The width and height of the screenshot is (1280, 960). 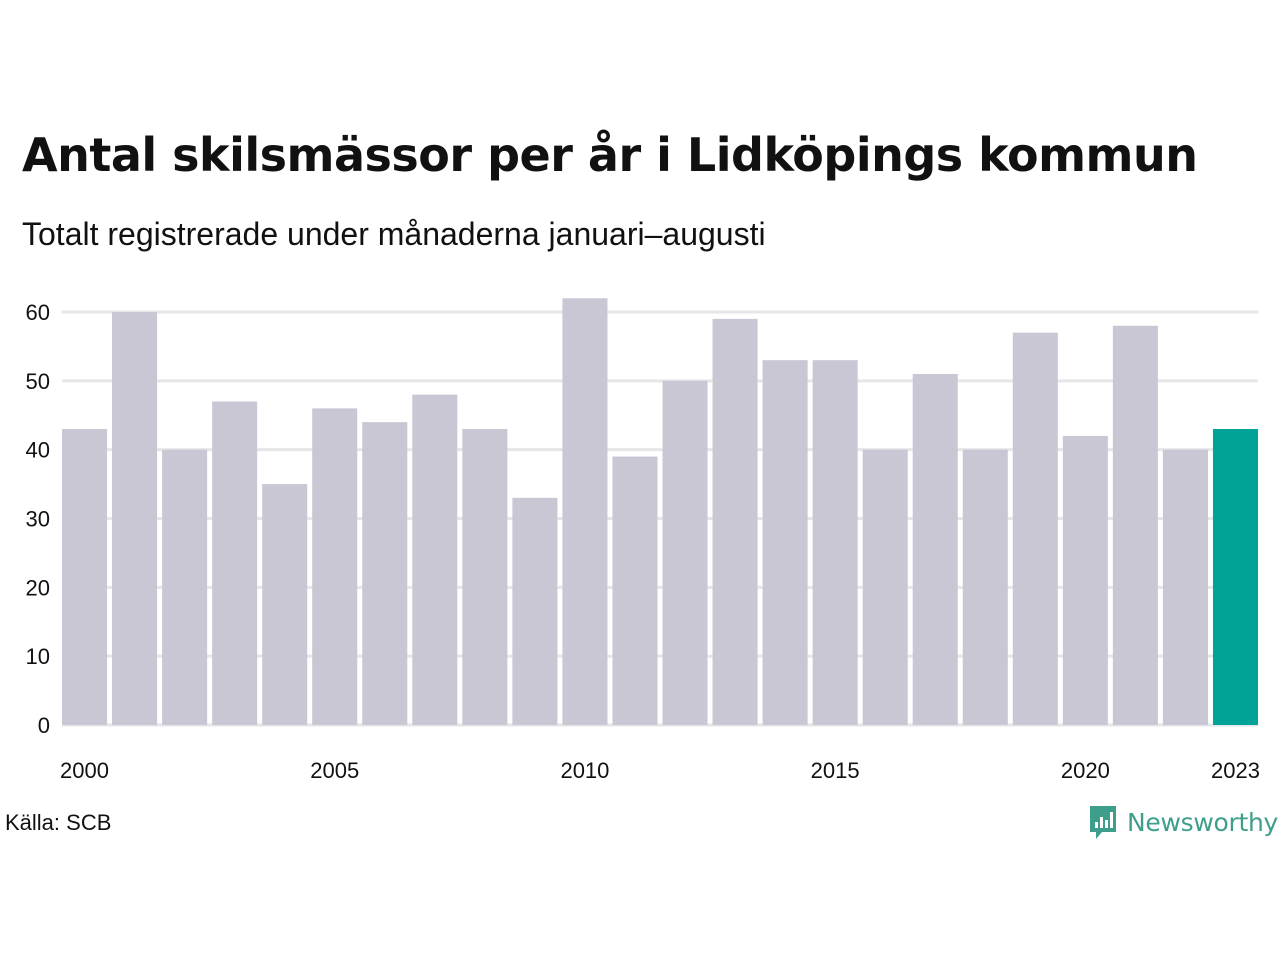 I want to click on newsworthy-logo-icon, so click(x=1103, y=822).